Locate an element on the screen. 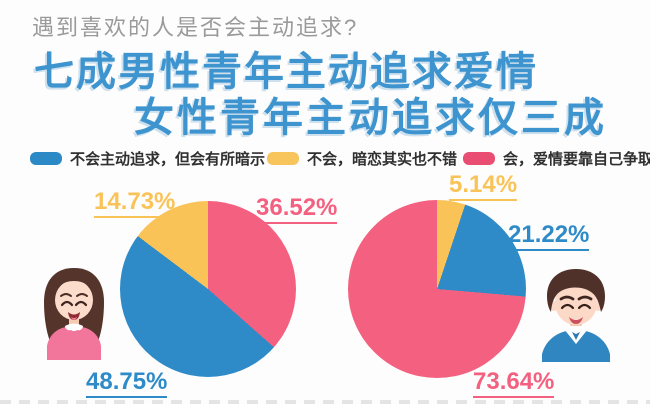  male-pie-label-blue: 21.22% is located at coordinates (549, 236).